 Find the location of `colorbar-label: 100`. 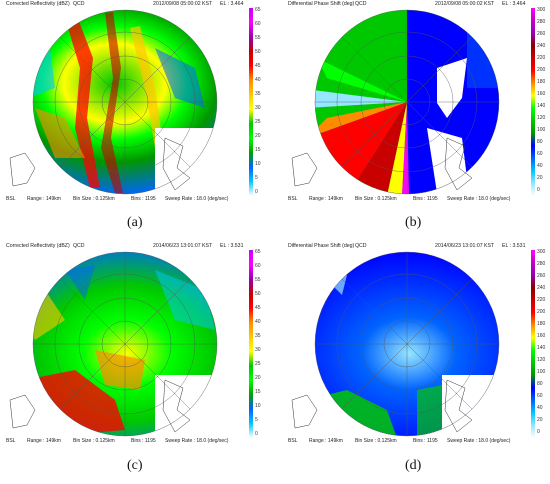

colorbar-label: 100 is located at coordinates (541, 130).